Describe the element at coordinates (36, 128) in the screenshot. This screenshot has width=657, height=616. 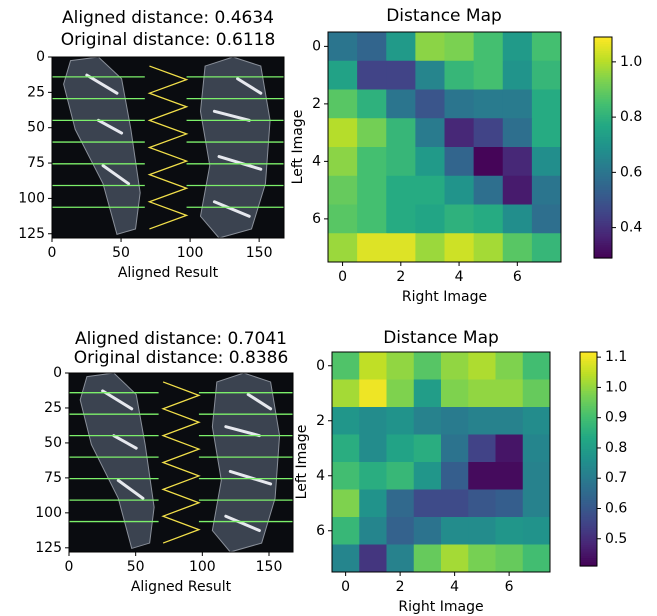
I see `y-tick-label: 50` at that location.